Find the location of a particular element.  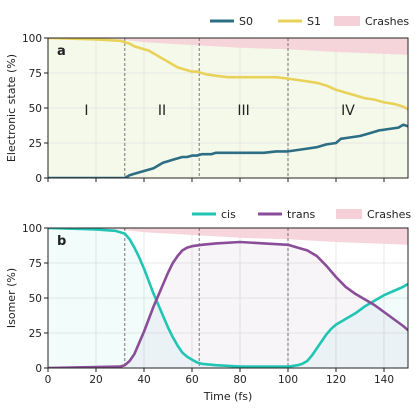

legend-item: trans is located at coordinates (287, 214).